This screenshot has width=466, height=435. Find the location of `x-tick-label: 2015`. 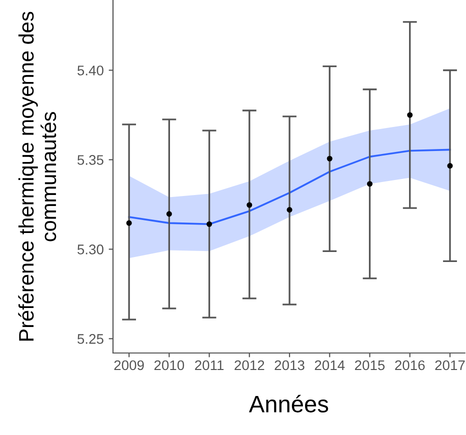

x-tick-label: 2015 is located at coordinates (370, 365).